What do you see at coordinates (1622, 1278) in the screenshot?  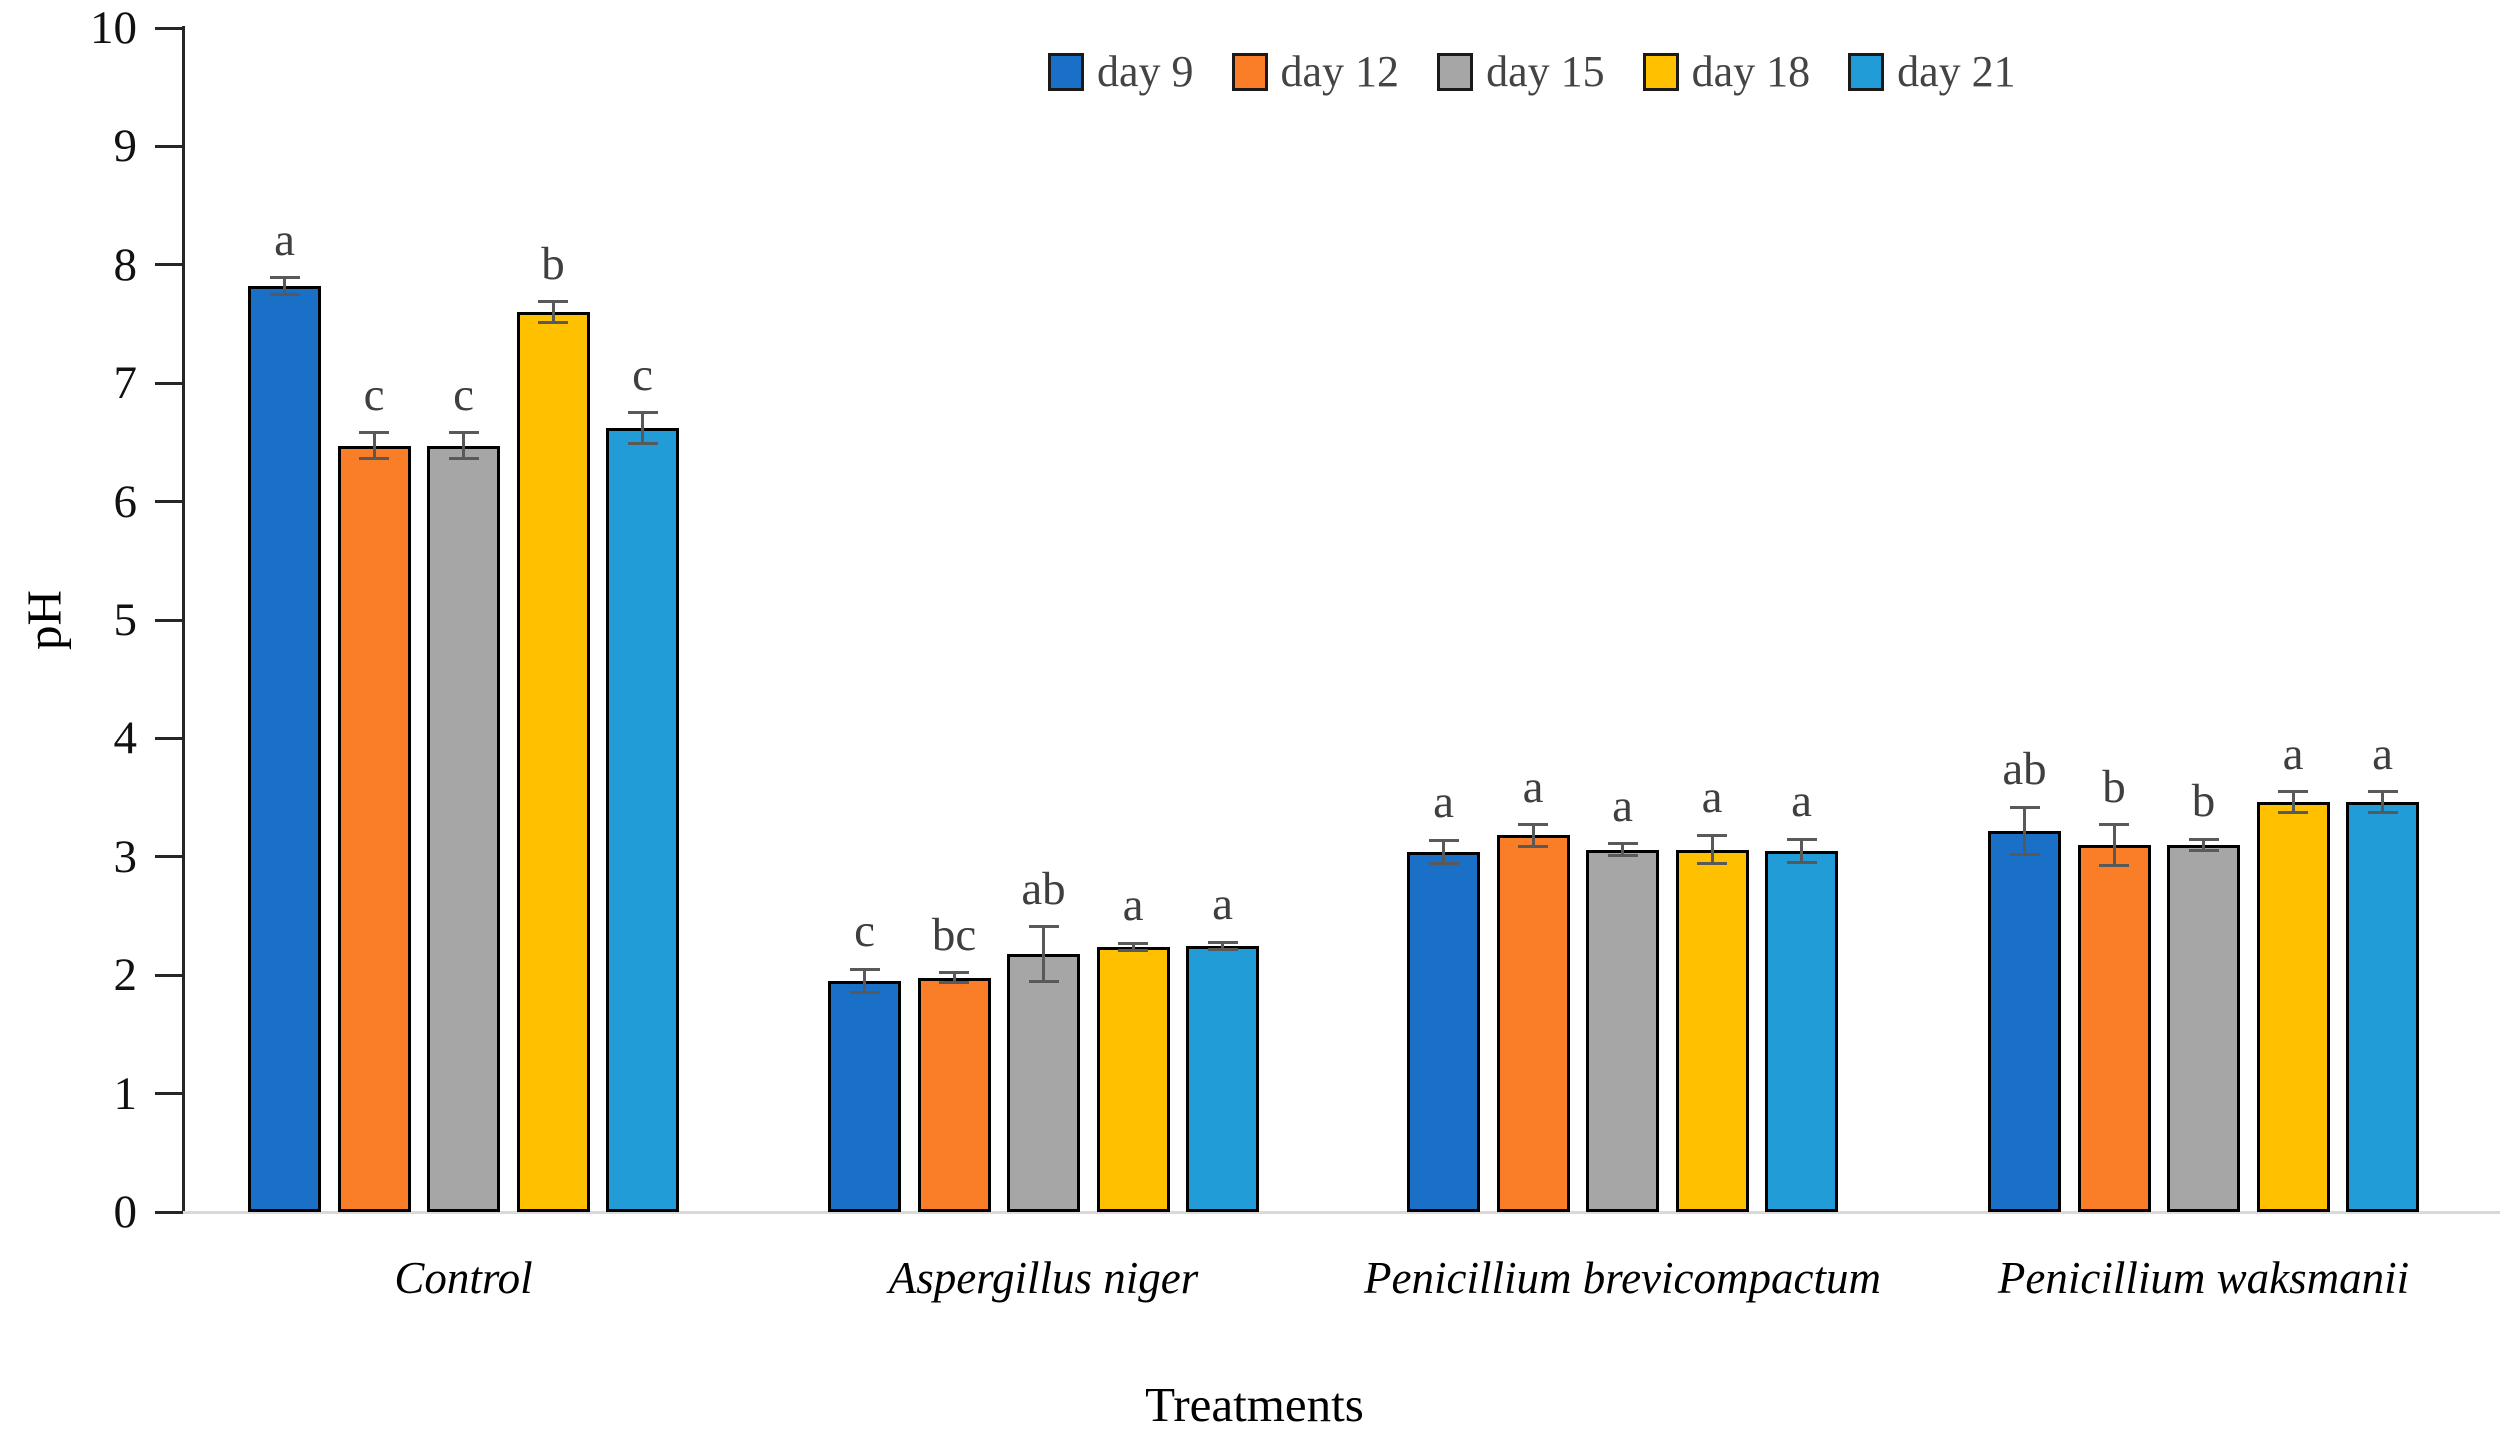 I see `x-category-label: Penicillium brevicompactum` at bounding box center [1622, 1278].